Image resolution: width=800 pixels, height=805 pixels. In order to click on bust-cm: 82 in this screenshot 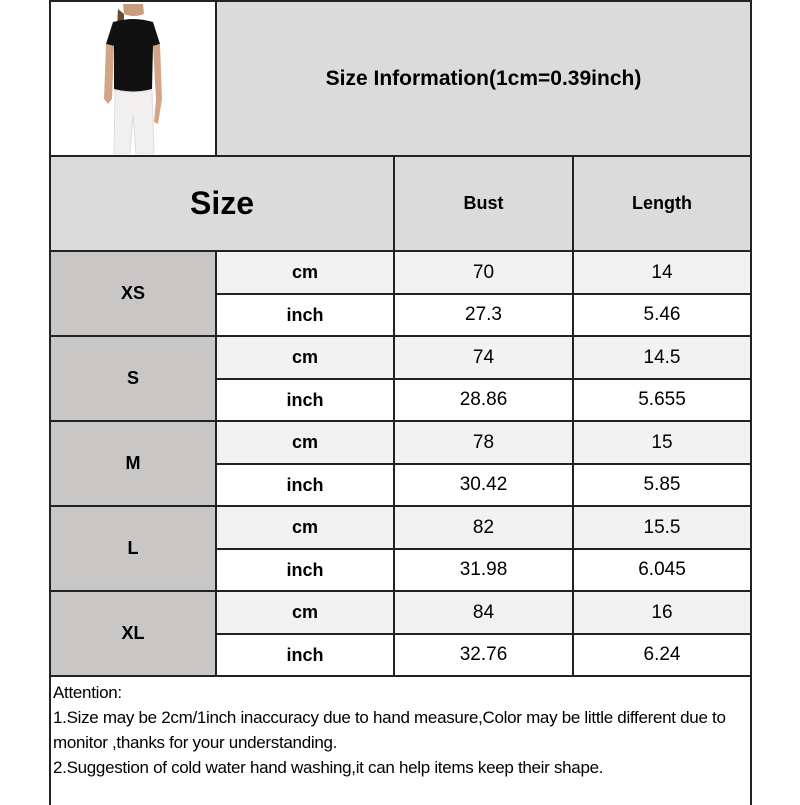, I will do `click(483, 527)`.